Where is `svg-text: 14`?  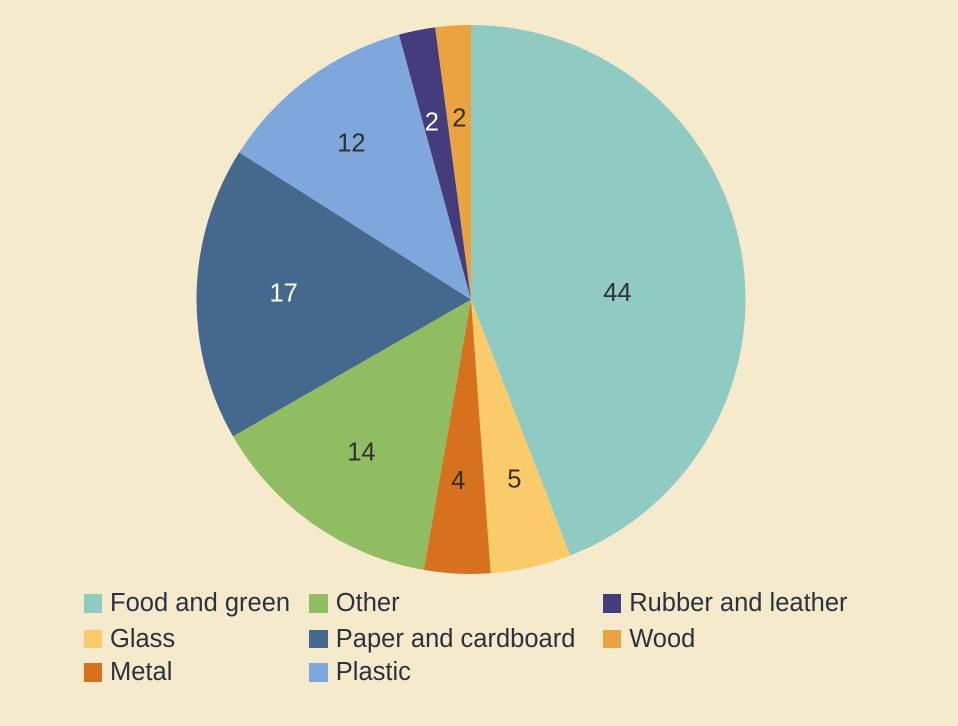 svg-text: 14 is located at coordinates (361, 453).